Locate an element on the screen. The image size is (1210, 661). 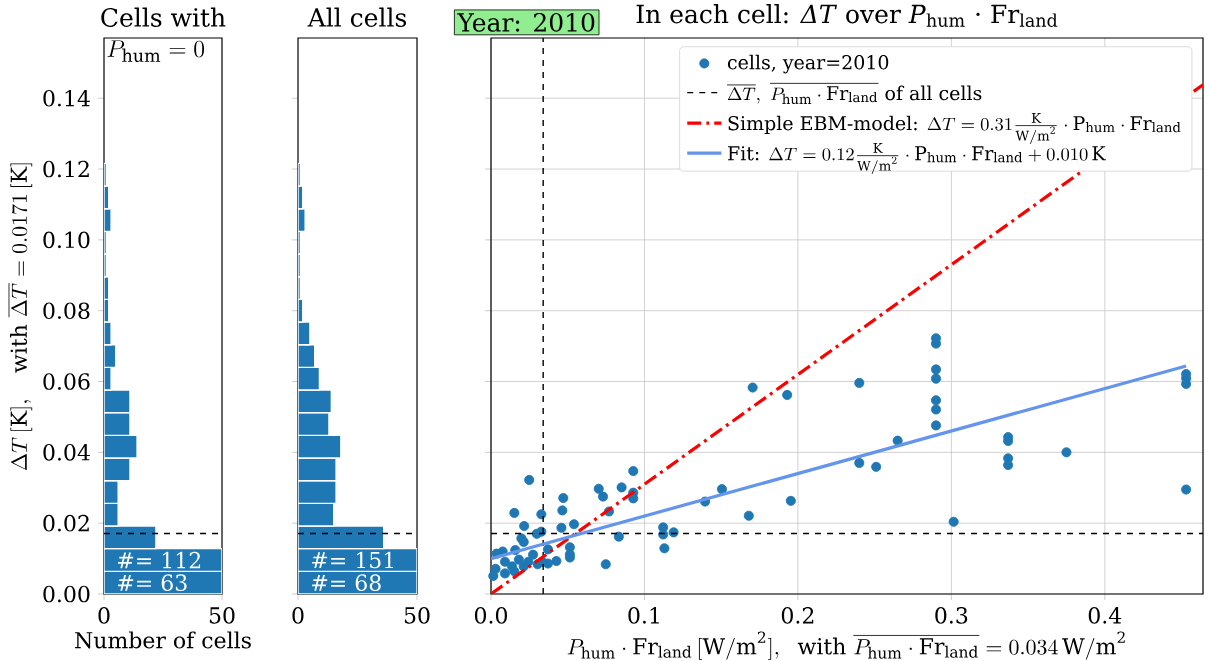
y-tick-label: 0.14 is located at coordinates (66, 98).